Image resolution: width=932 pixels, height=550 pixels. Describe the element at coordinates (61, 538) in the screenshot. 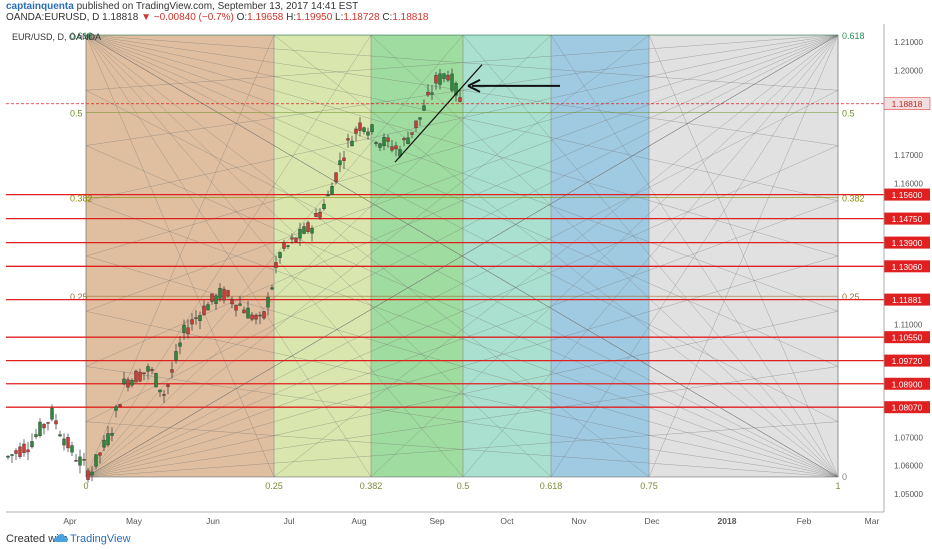

I see `tradingview-cloud-icon` at that location.